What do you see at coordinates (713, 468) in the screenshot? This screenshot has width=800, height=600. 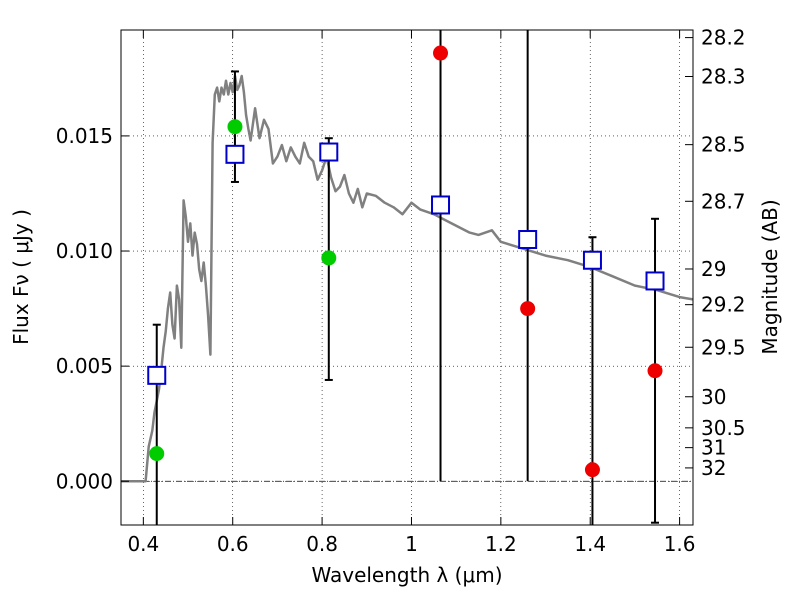 I see `y2-tick-label: 32` at bounding box center [713, 468].